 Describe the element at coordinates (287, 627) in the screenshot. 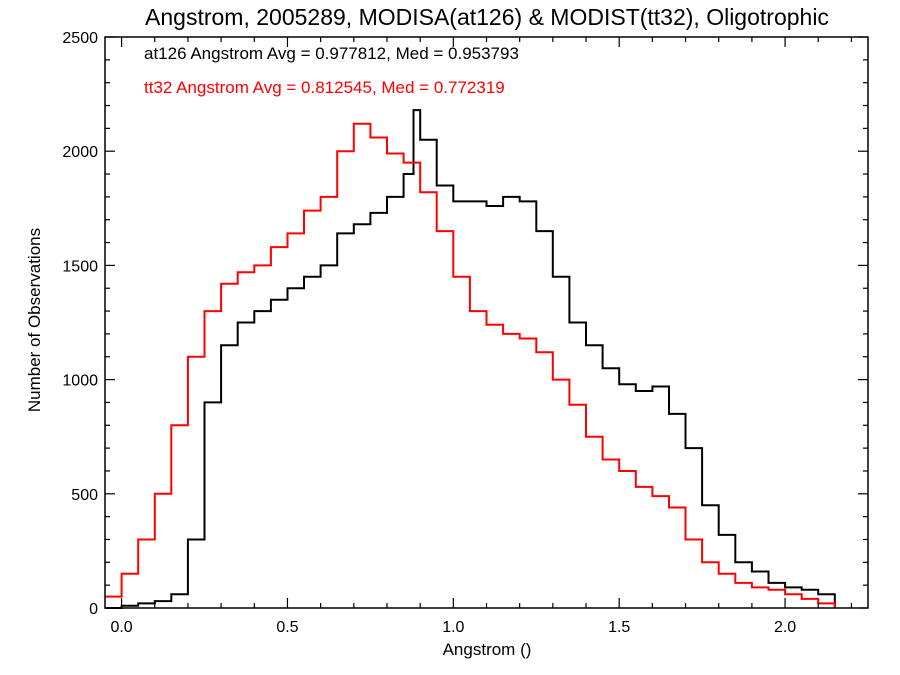

I see `x-tick-label: 0.5` at that location.